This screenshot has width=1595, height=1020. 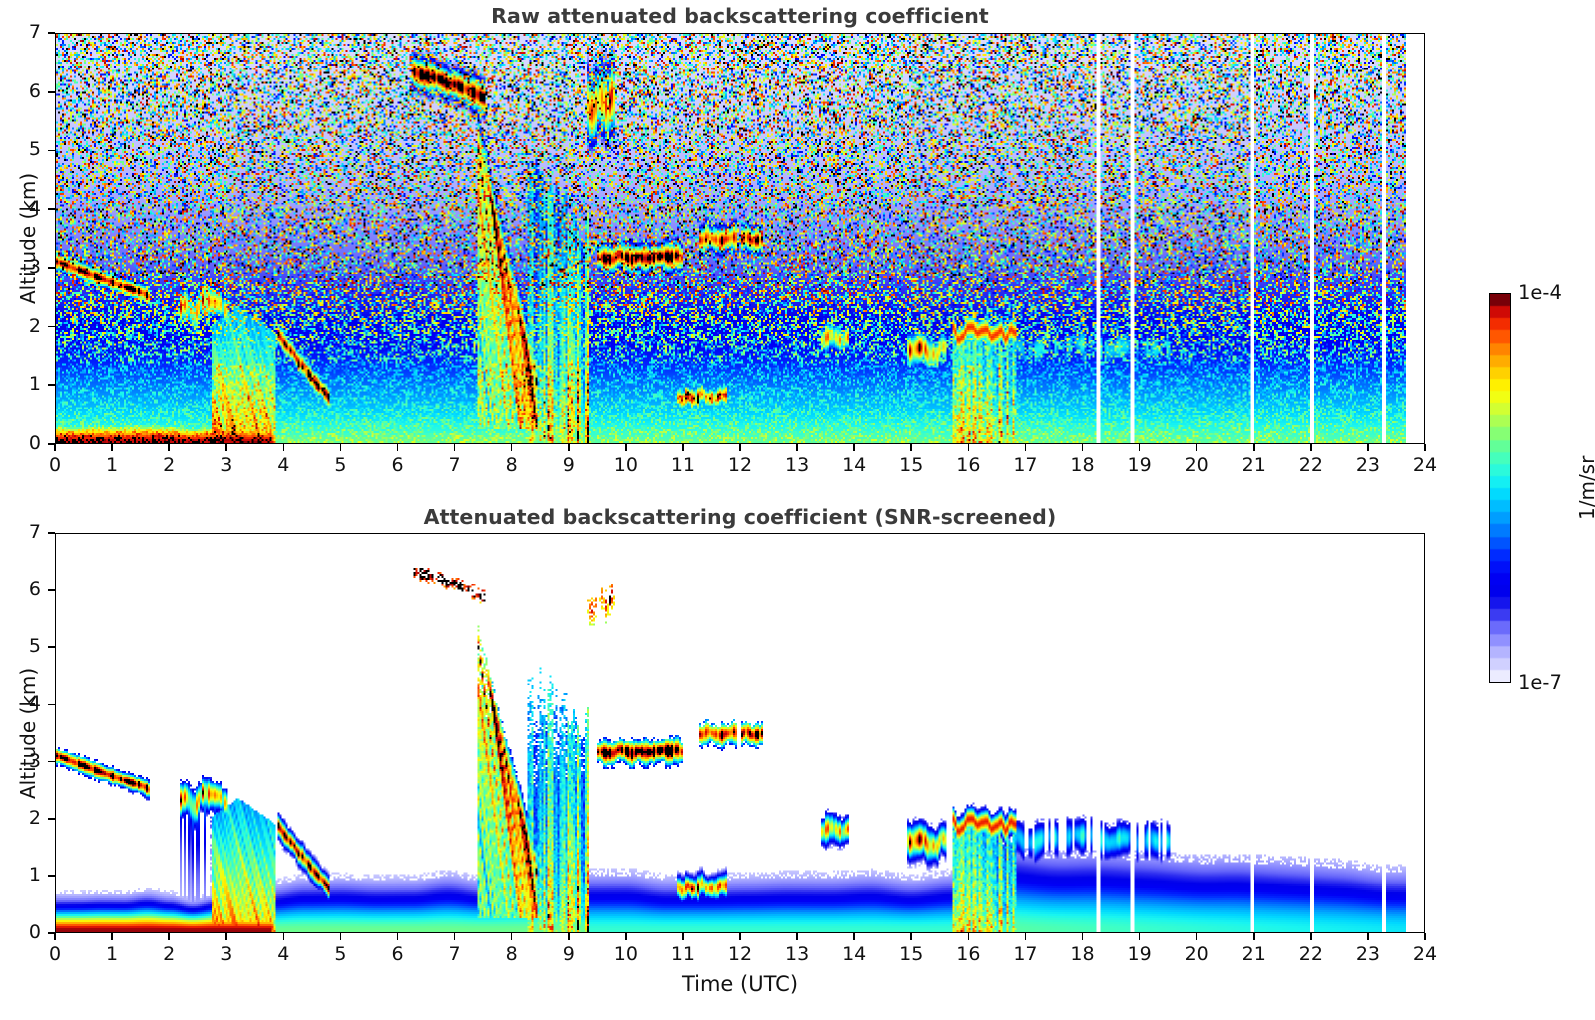 I want to click on x-tick-label: 18, so click(x=1082, y=954).